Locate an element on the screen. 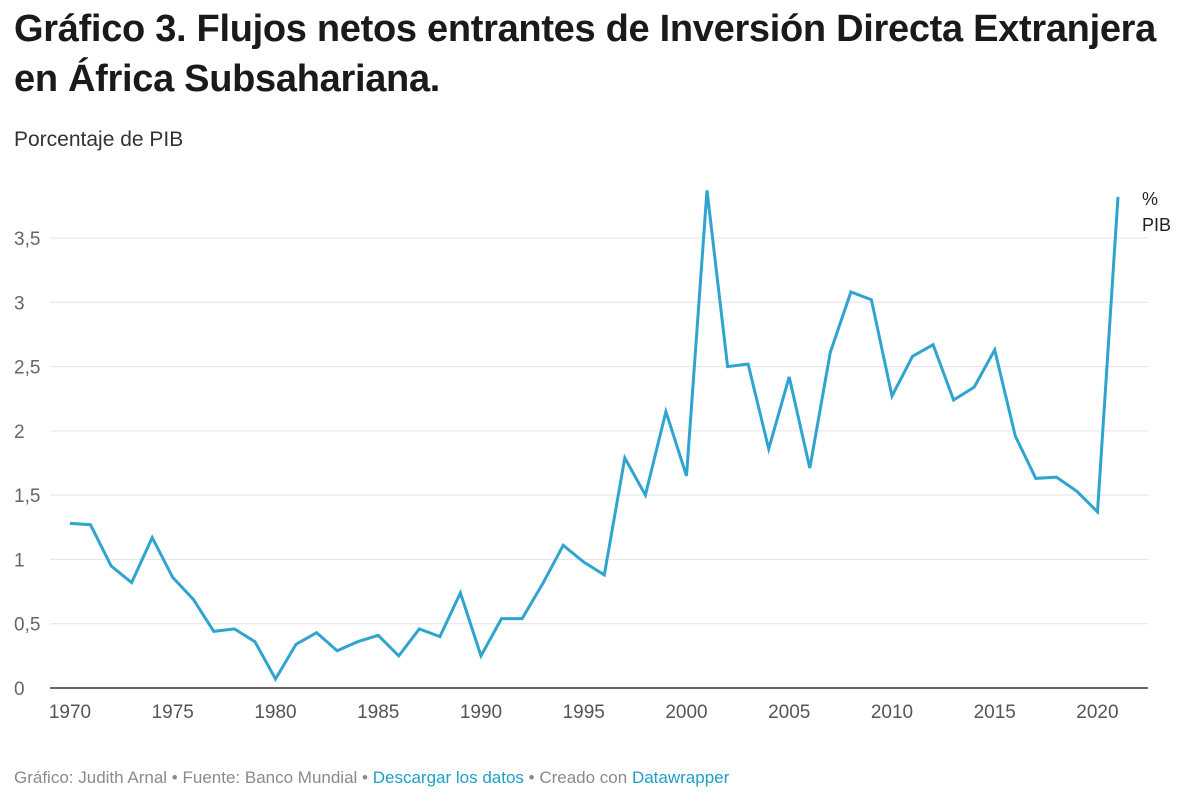 The height and width of the screenshot is (810, 1200). y-tick-label: 3,5 is located at coordinates (27, 239).